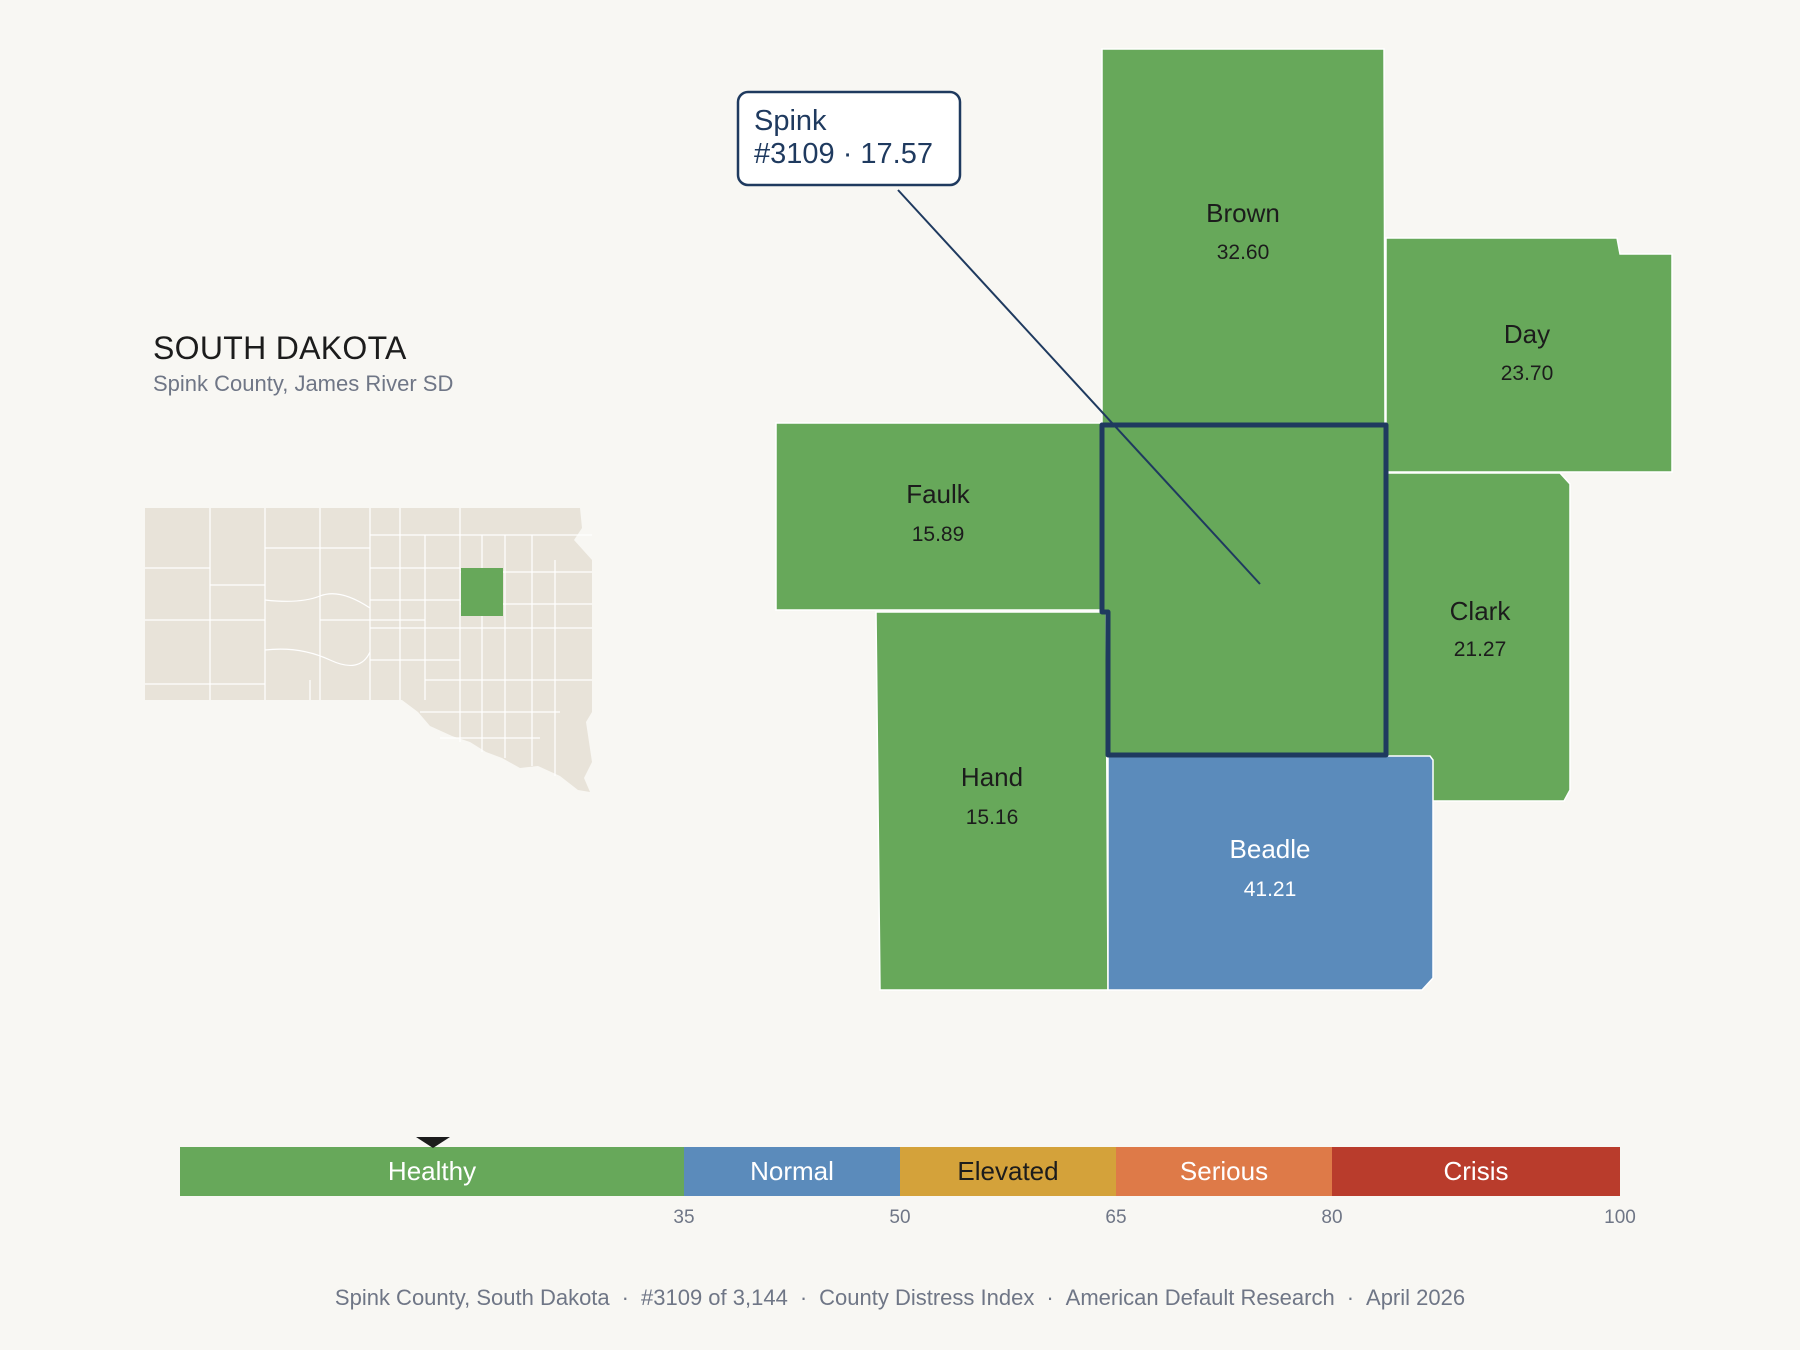 This screenshot has width=1800, height=1350. I want to click on legend-tick-label: 100, so click(1620, 1217).